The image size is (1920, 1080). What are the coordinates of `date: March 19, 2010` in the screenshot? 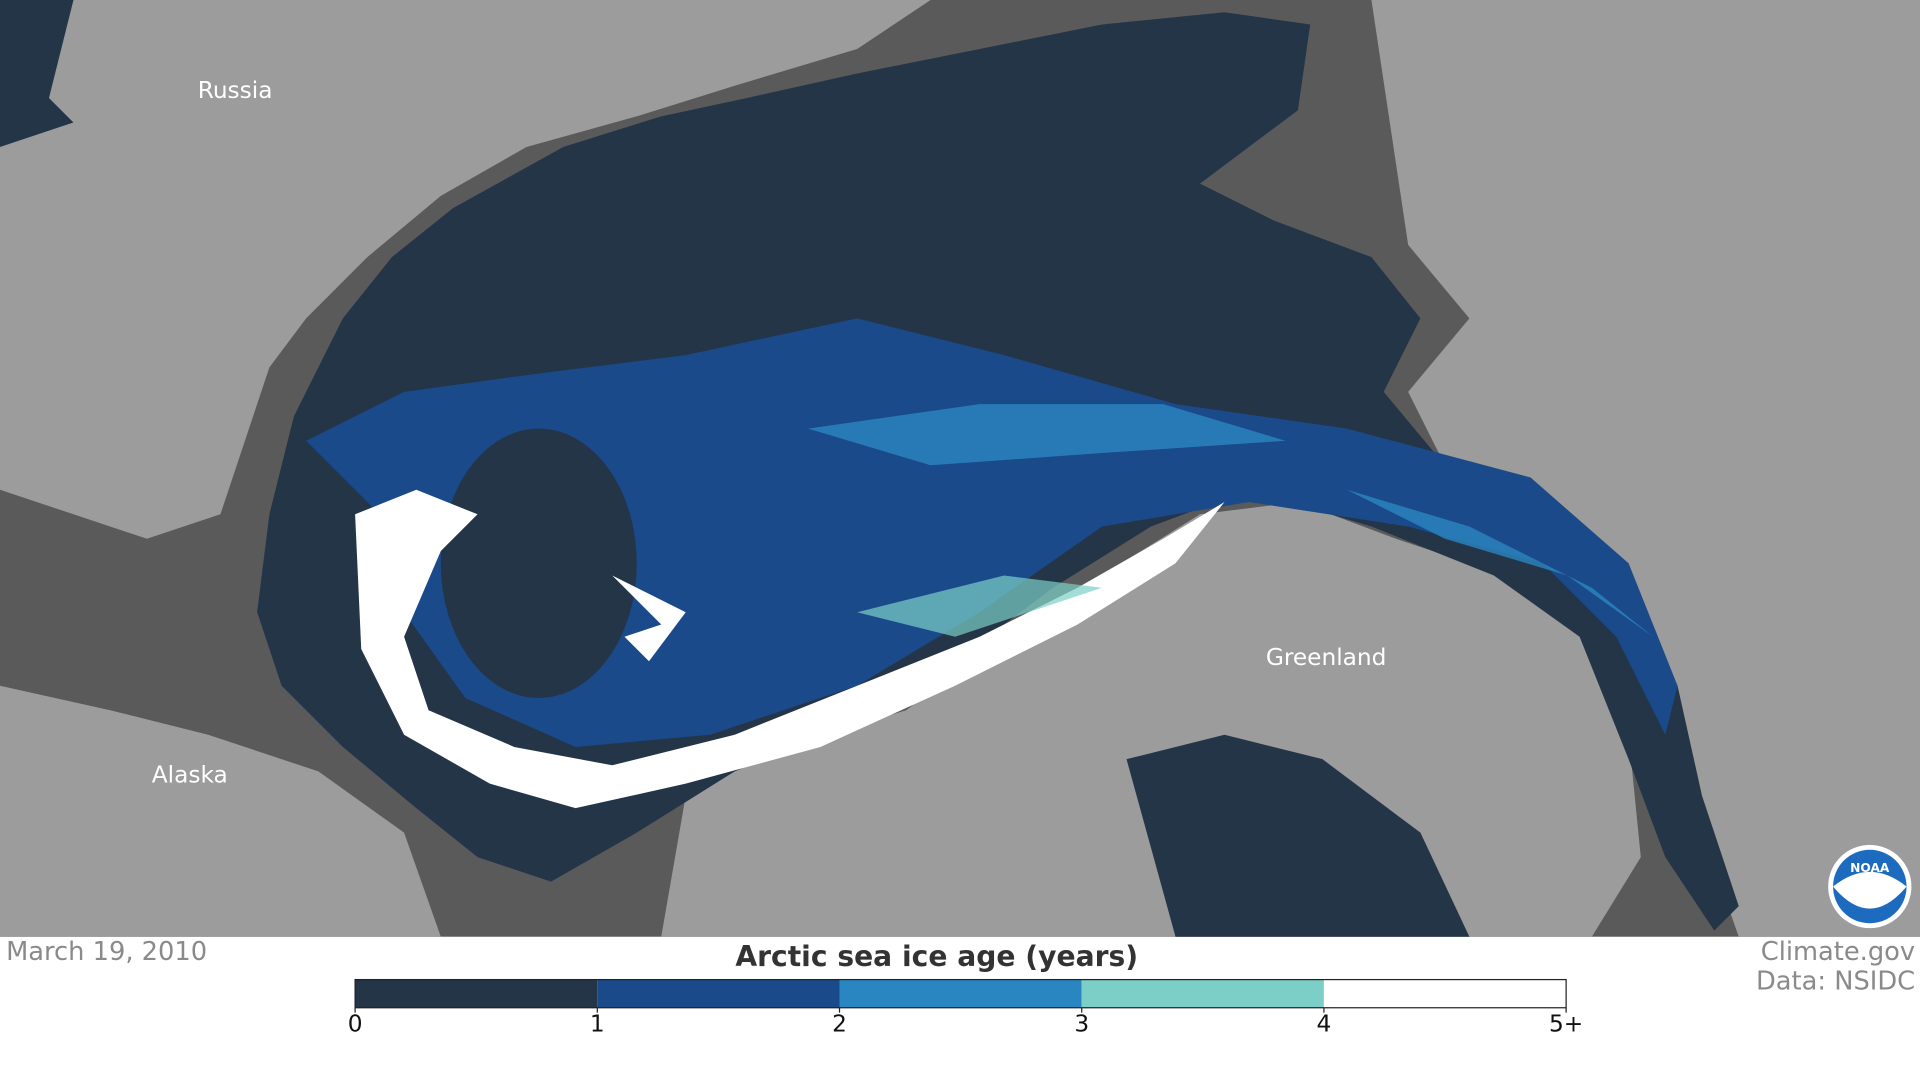 It's located at (106, 952).